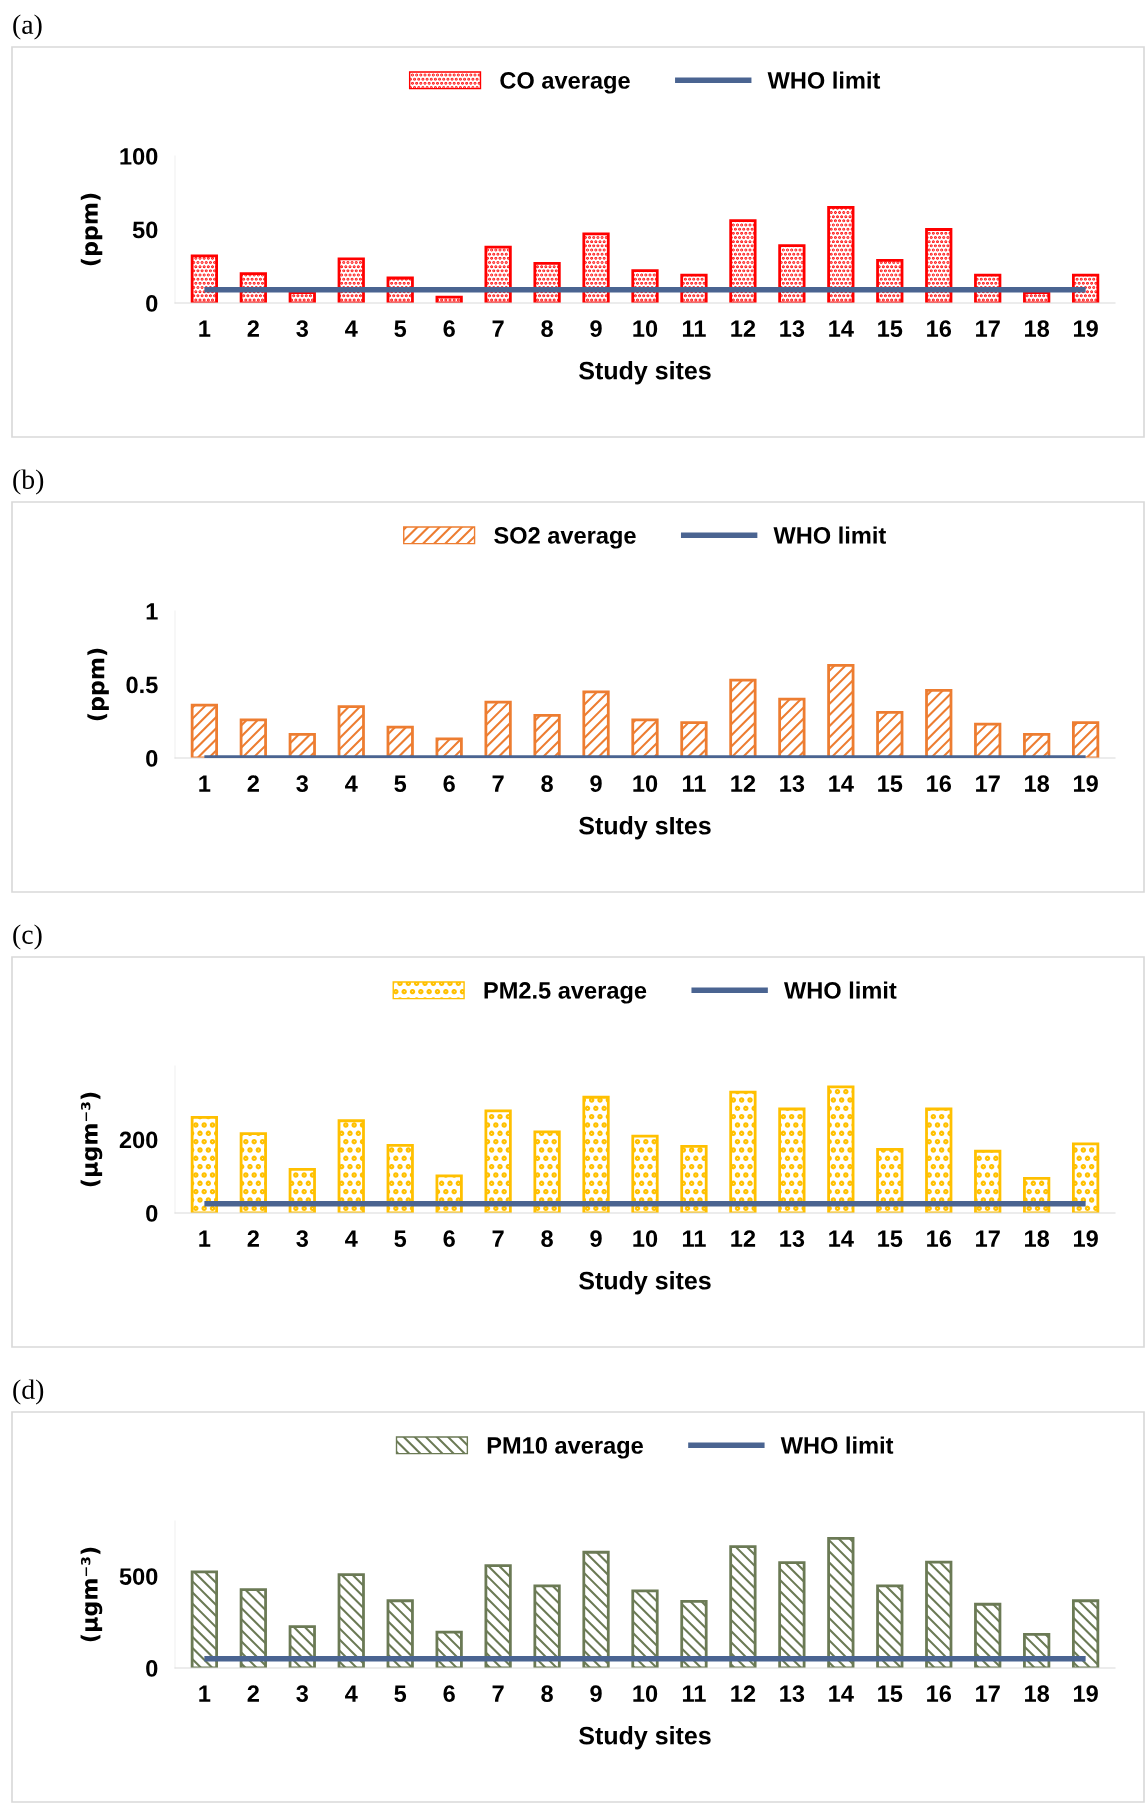 Image resolution: width=1148 pixels, height=1812 pixels. I want to click on chart-title: (a), so click(27, 27).